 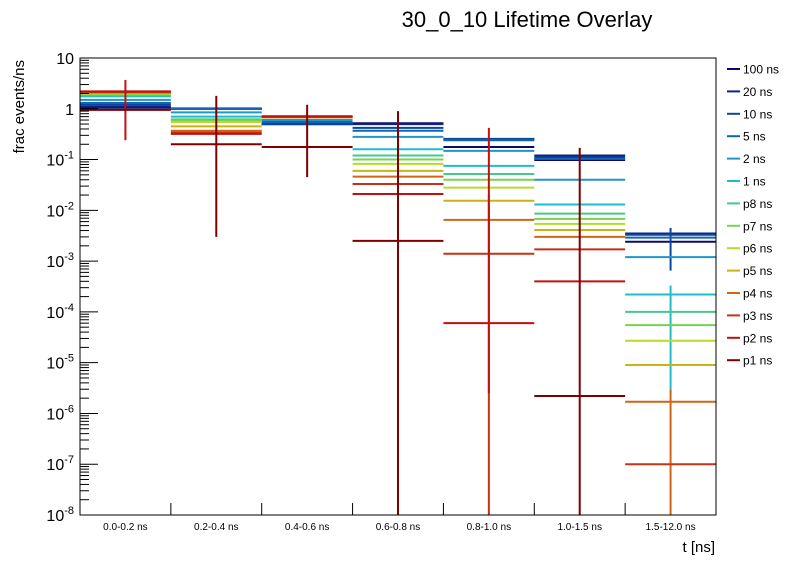 What do you see at coordinates (757, 294) in the screenshot?
I see `legend-label: p4 ns` at bounding box center [757, 294].